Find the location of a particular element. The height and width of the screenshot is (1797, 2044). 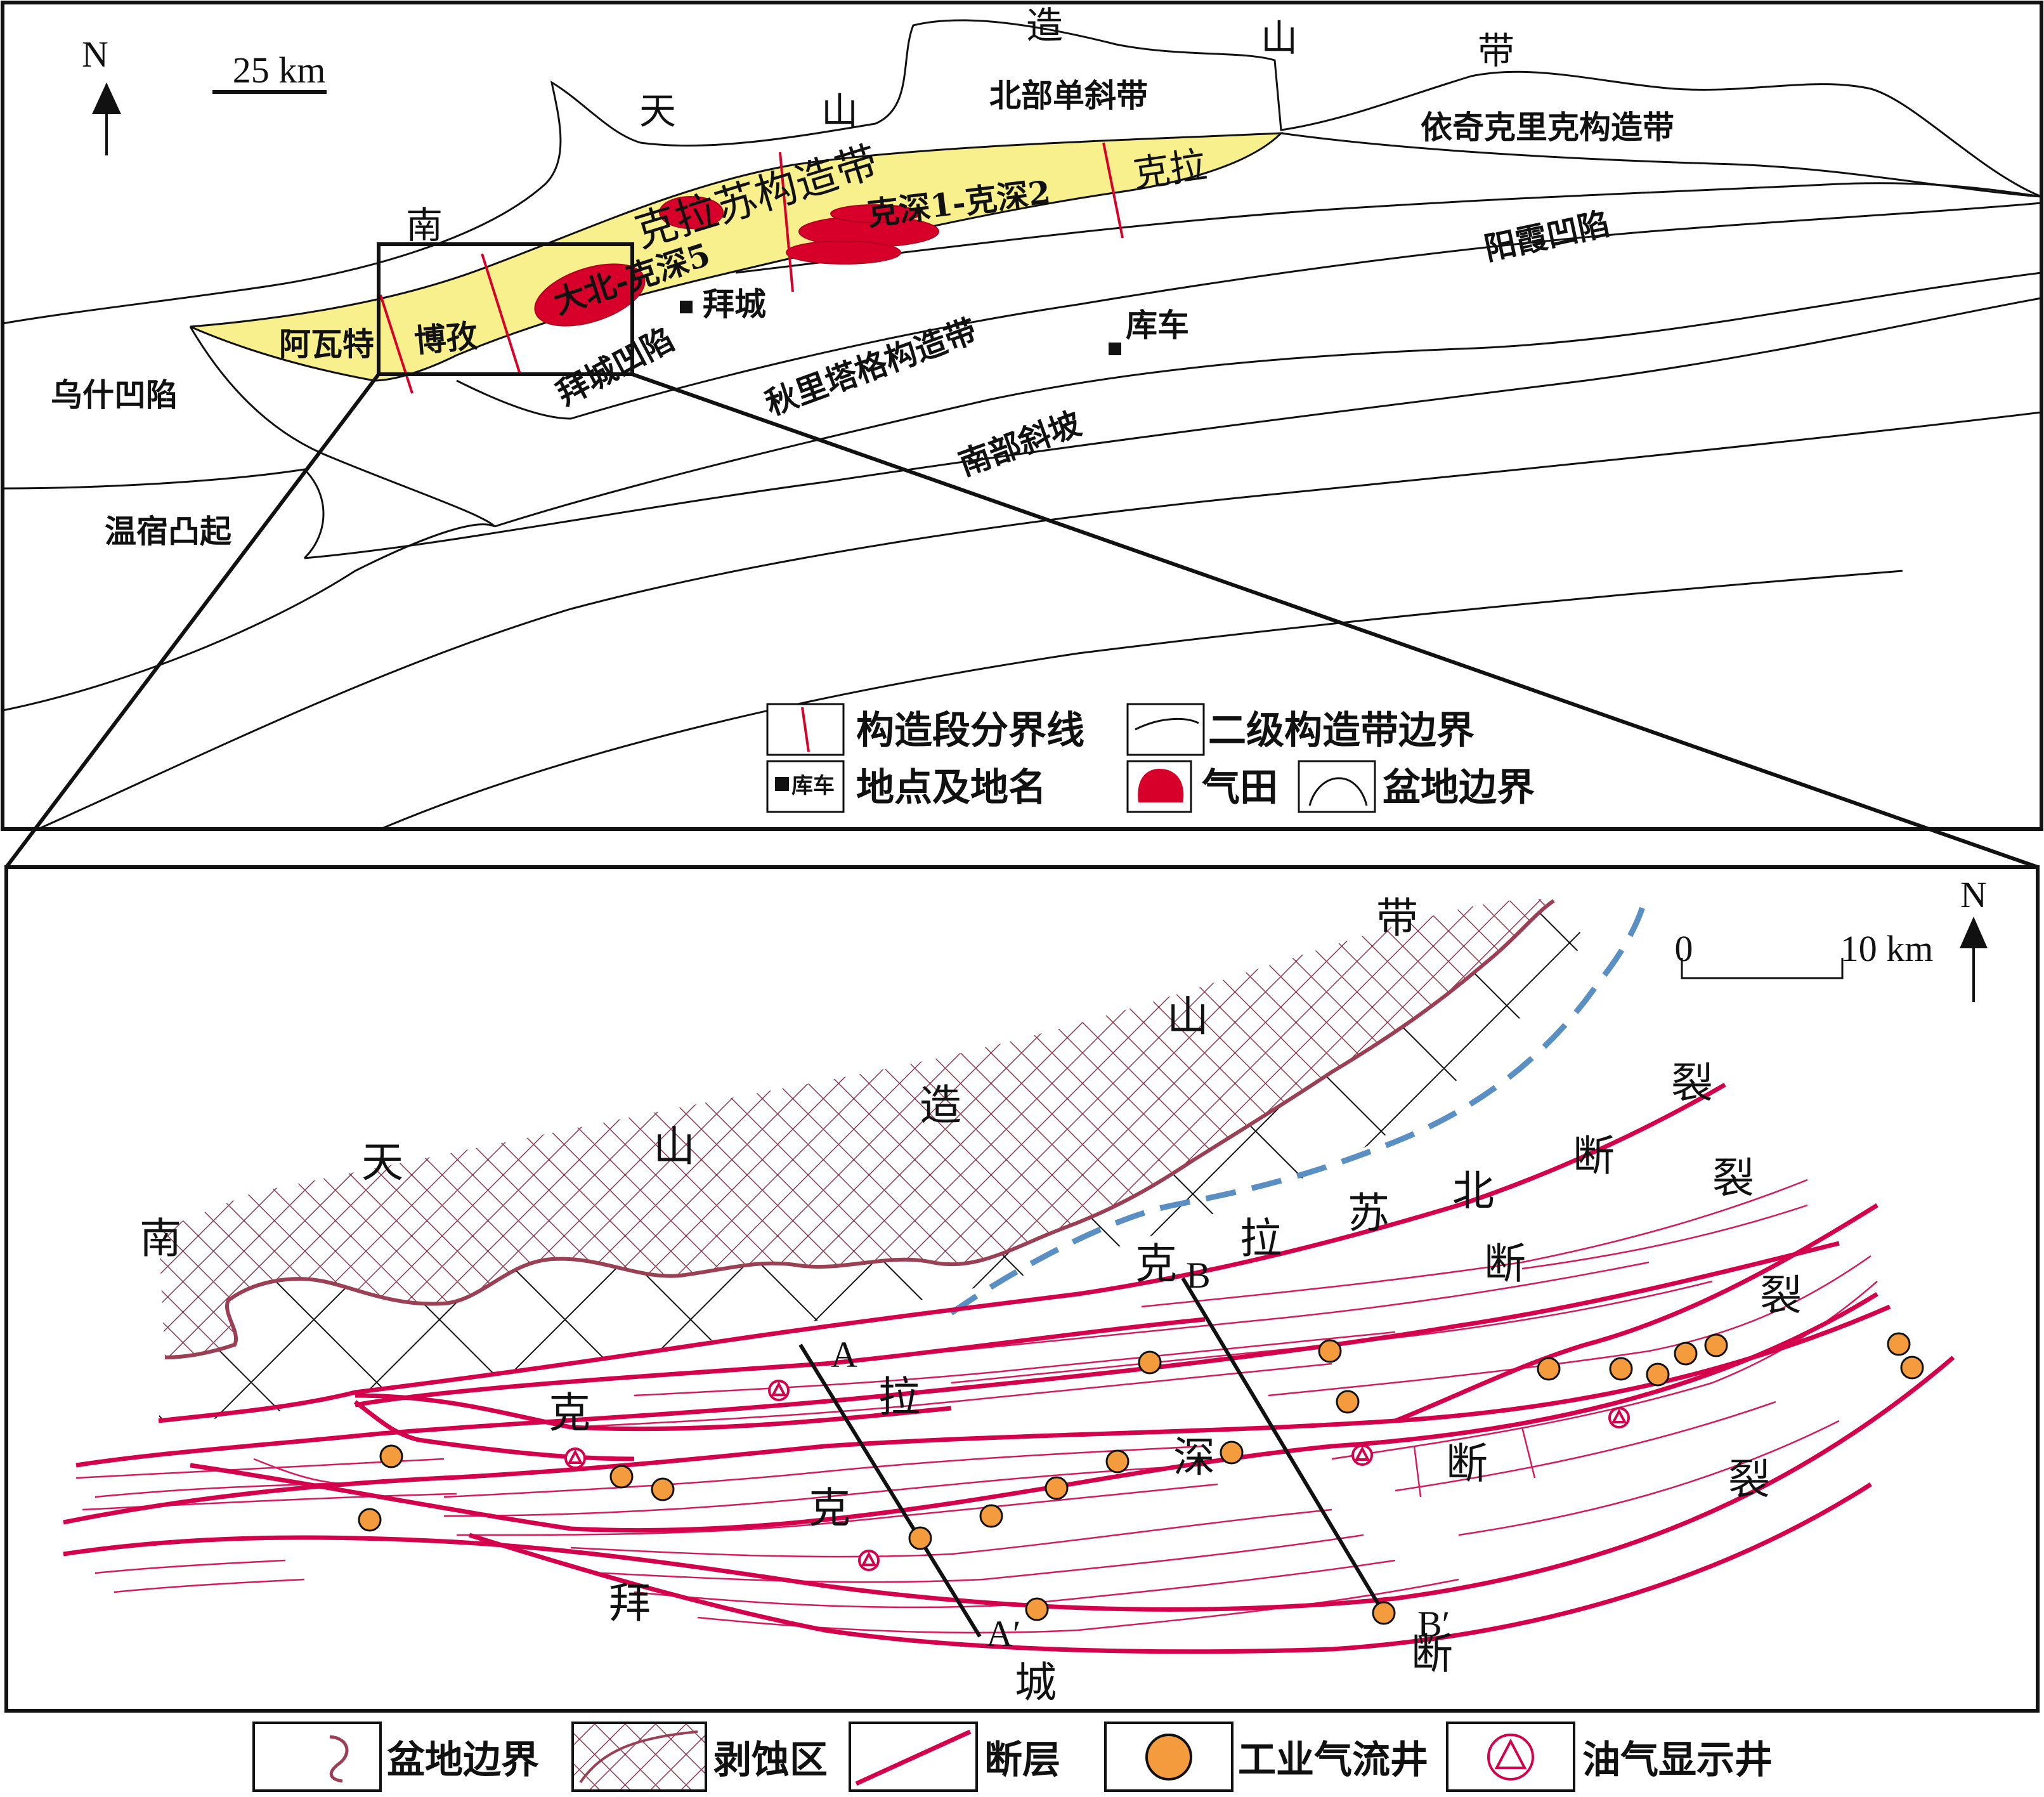

inset-connector-left is located at coordinates (192, 620).